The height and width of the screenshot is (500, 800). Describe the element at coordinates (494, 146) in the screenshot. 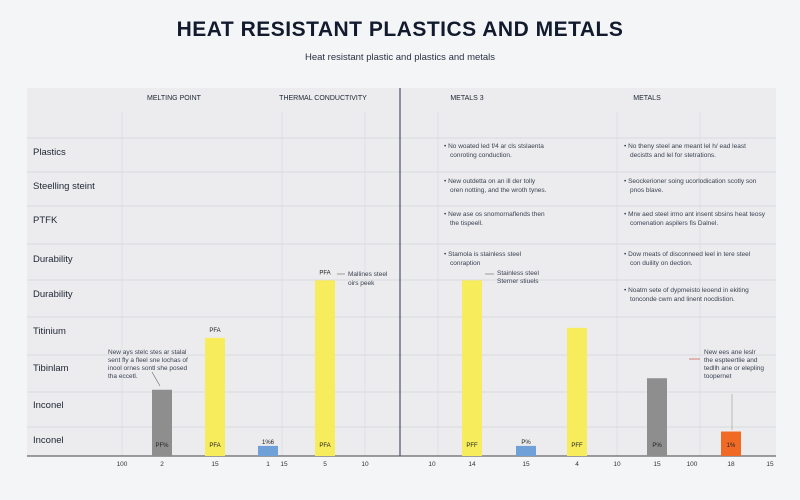

I see `svg-text:• No woated led f/4 ar cls sts: • No woated led f/4 ar cls stslaenta` at that location.